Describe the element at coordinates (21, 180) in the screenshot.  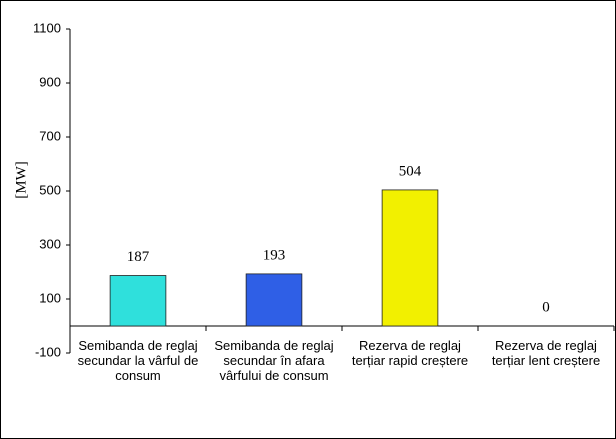
I see `y-axis-label: [MW]` at that location.